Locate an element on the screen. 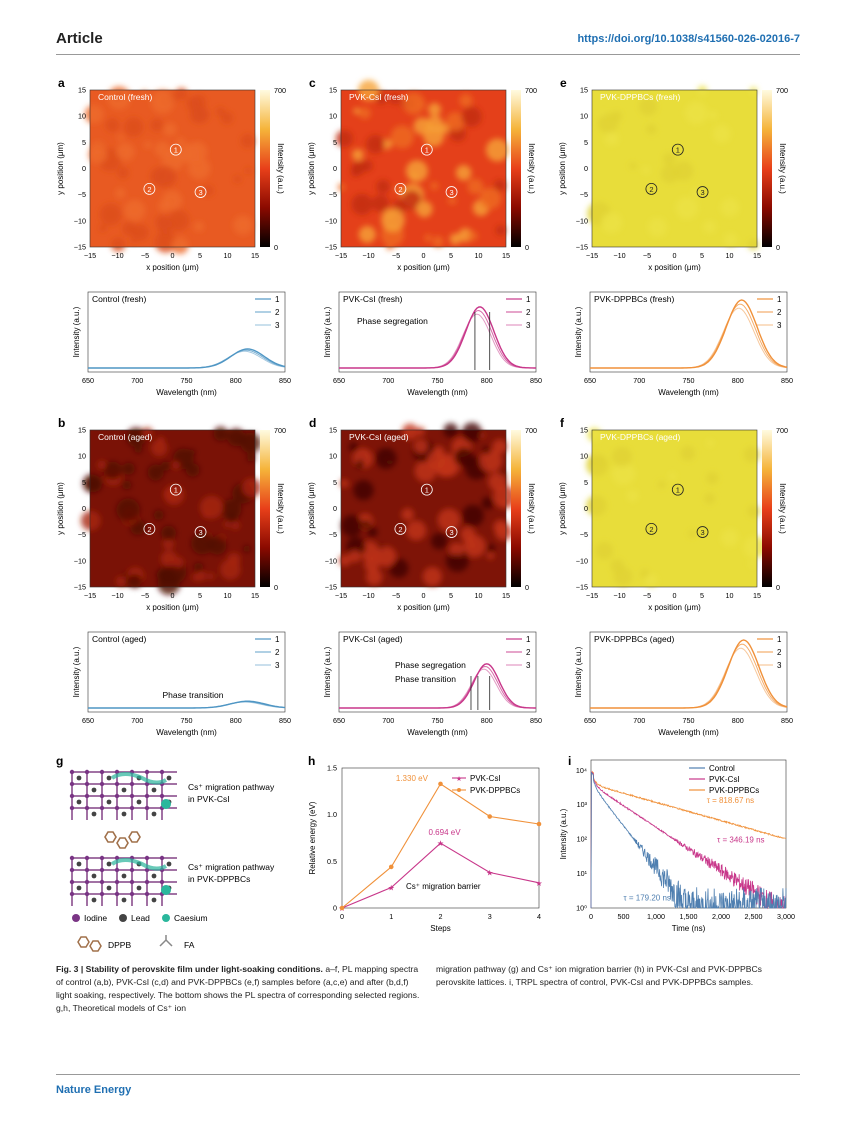  i-annotation-control: τ = 179.20 ns is located at coordinates (647, 897).